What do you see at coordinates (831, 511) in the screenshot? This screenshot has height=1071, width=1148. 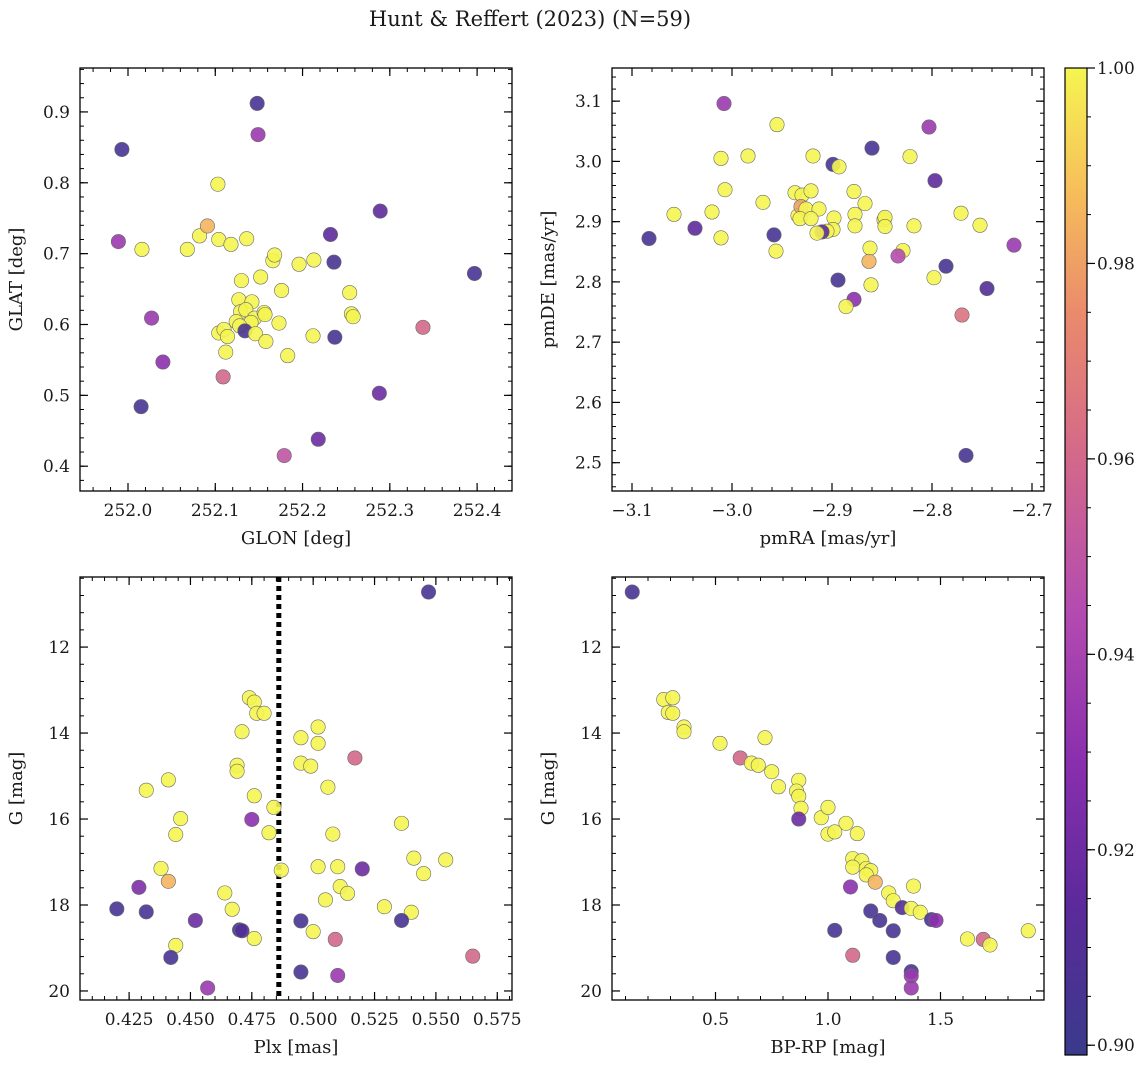 I see `x-tick-label: −2.9` at bounding box center [831, 511].